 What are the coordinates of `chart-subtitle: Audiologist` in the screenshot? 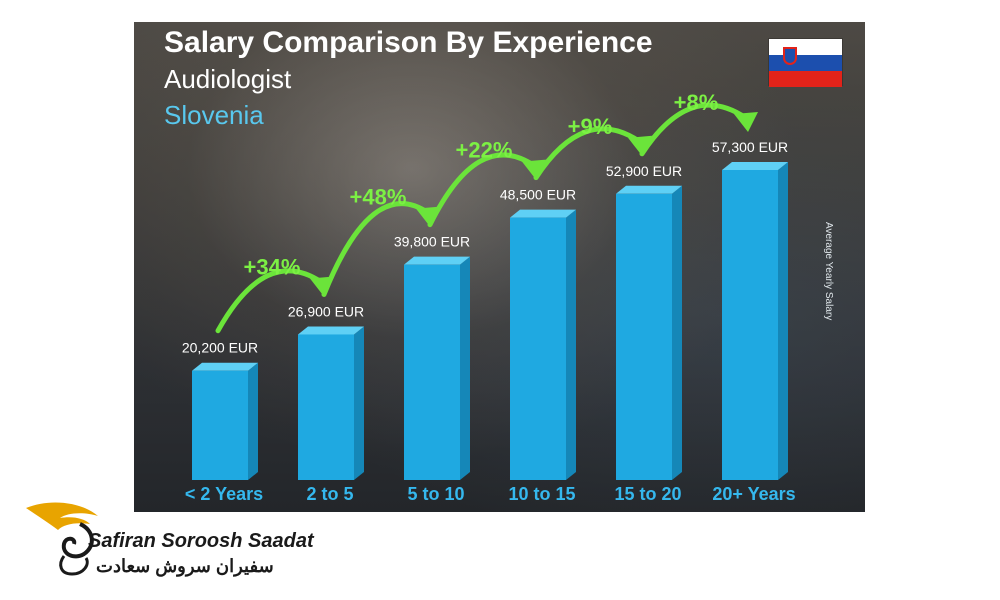 It's located at (228, 79).